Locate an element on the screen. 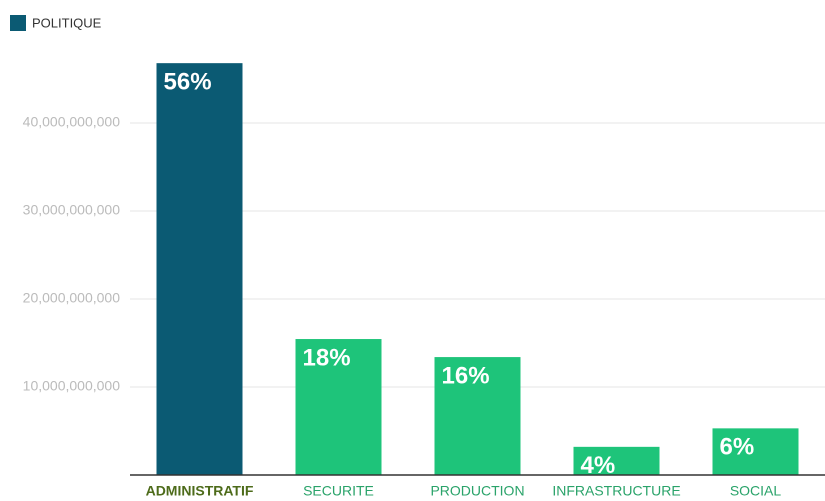  x-tick-label: PRODUCTION is located at coordinates (477, 491).